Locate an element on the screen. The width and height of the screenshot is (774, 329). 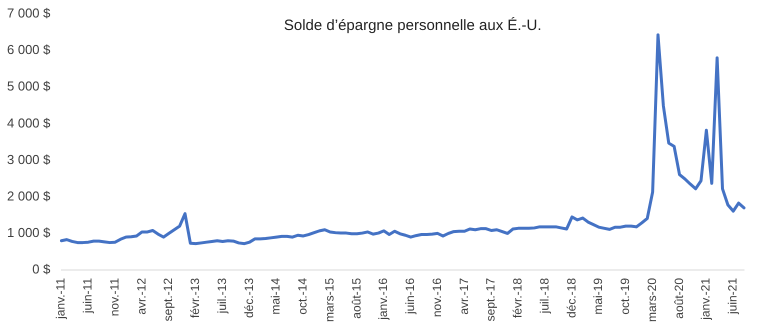
x-tick-label: juil.-18 is located at coordinates (544, 296).